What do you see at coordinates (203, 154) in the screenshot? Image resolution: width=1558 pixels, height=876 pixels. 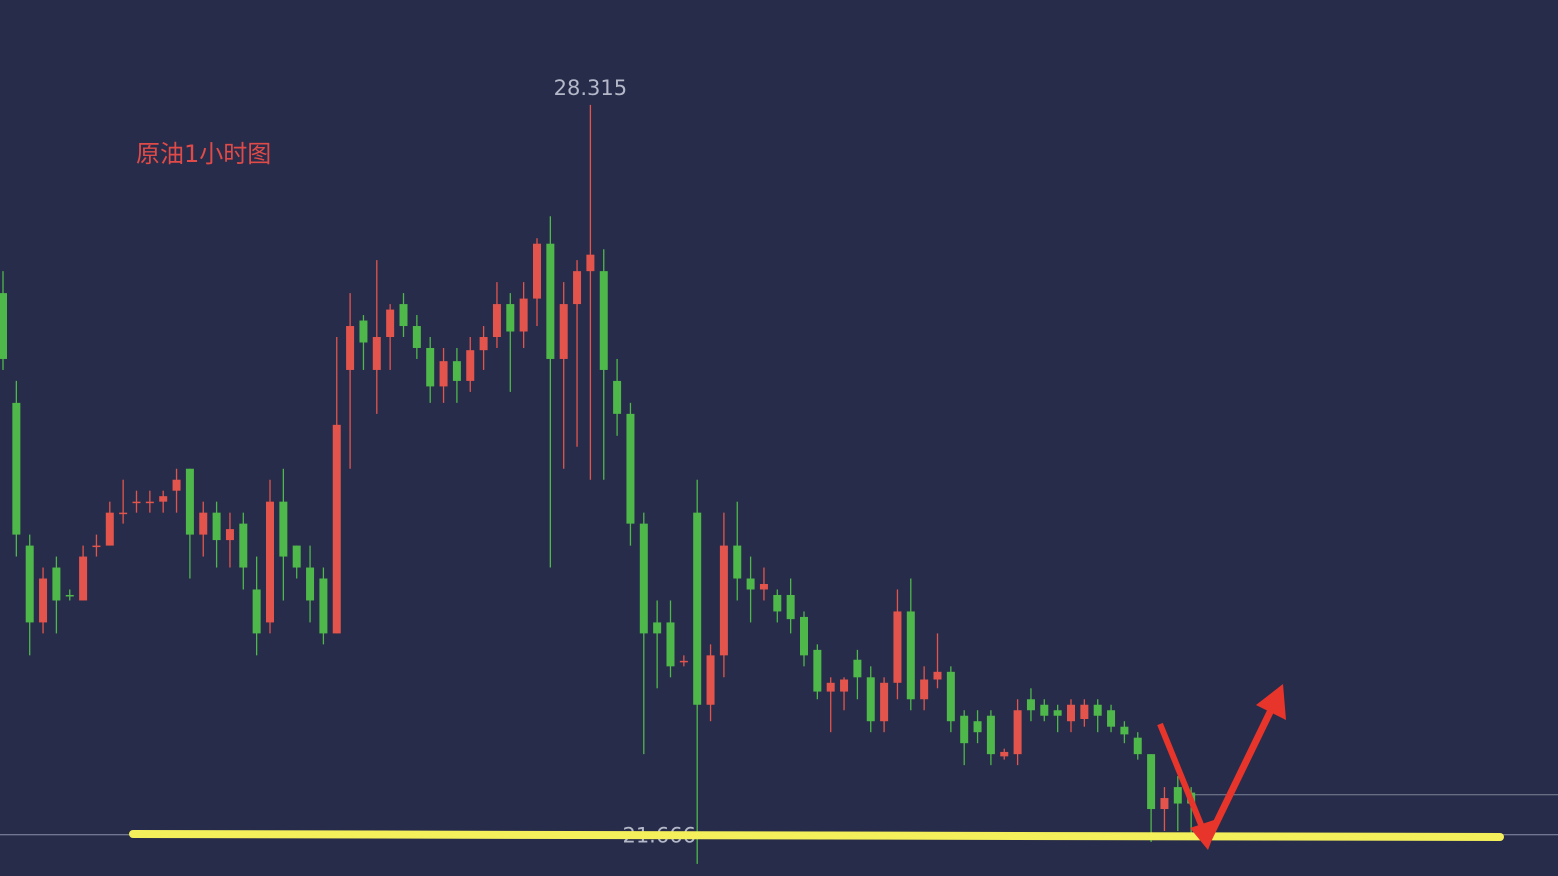 I see `chart-title: 原油1小时图` at bounding box center [203, 154].